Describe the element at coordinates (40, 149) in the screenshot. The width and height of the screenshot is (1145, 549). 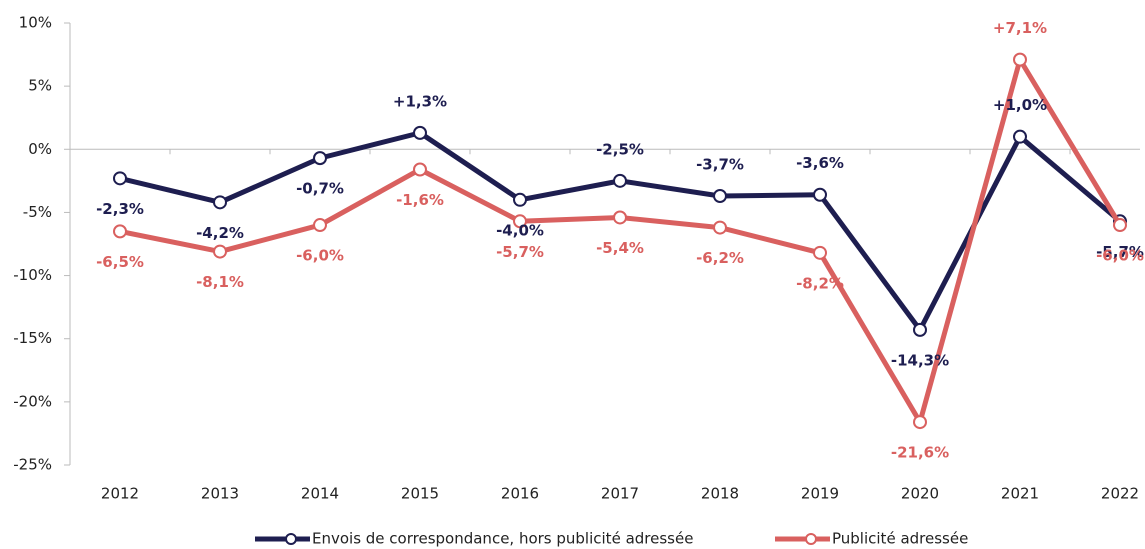
I see `y-tick-label: 0%` at that location.